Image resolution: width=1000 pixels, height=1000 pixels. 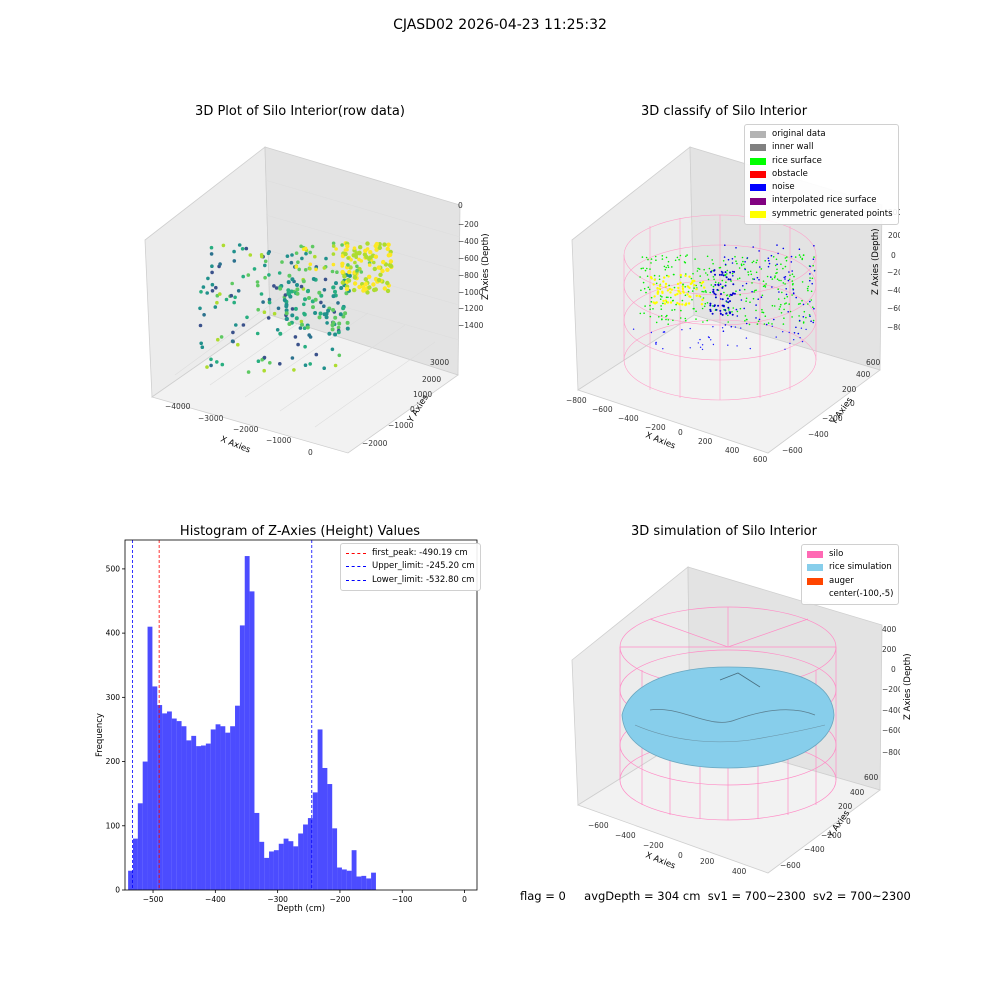 What do you see at coordinates (860, 567) in the screenshot?
I see `legend-label: rice simulation` at bounding box center [860, 567].